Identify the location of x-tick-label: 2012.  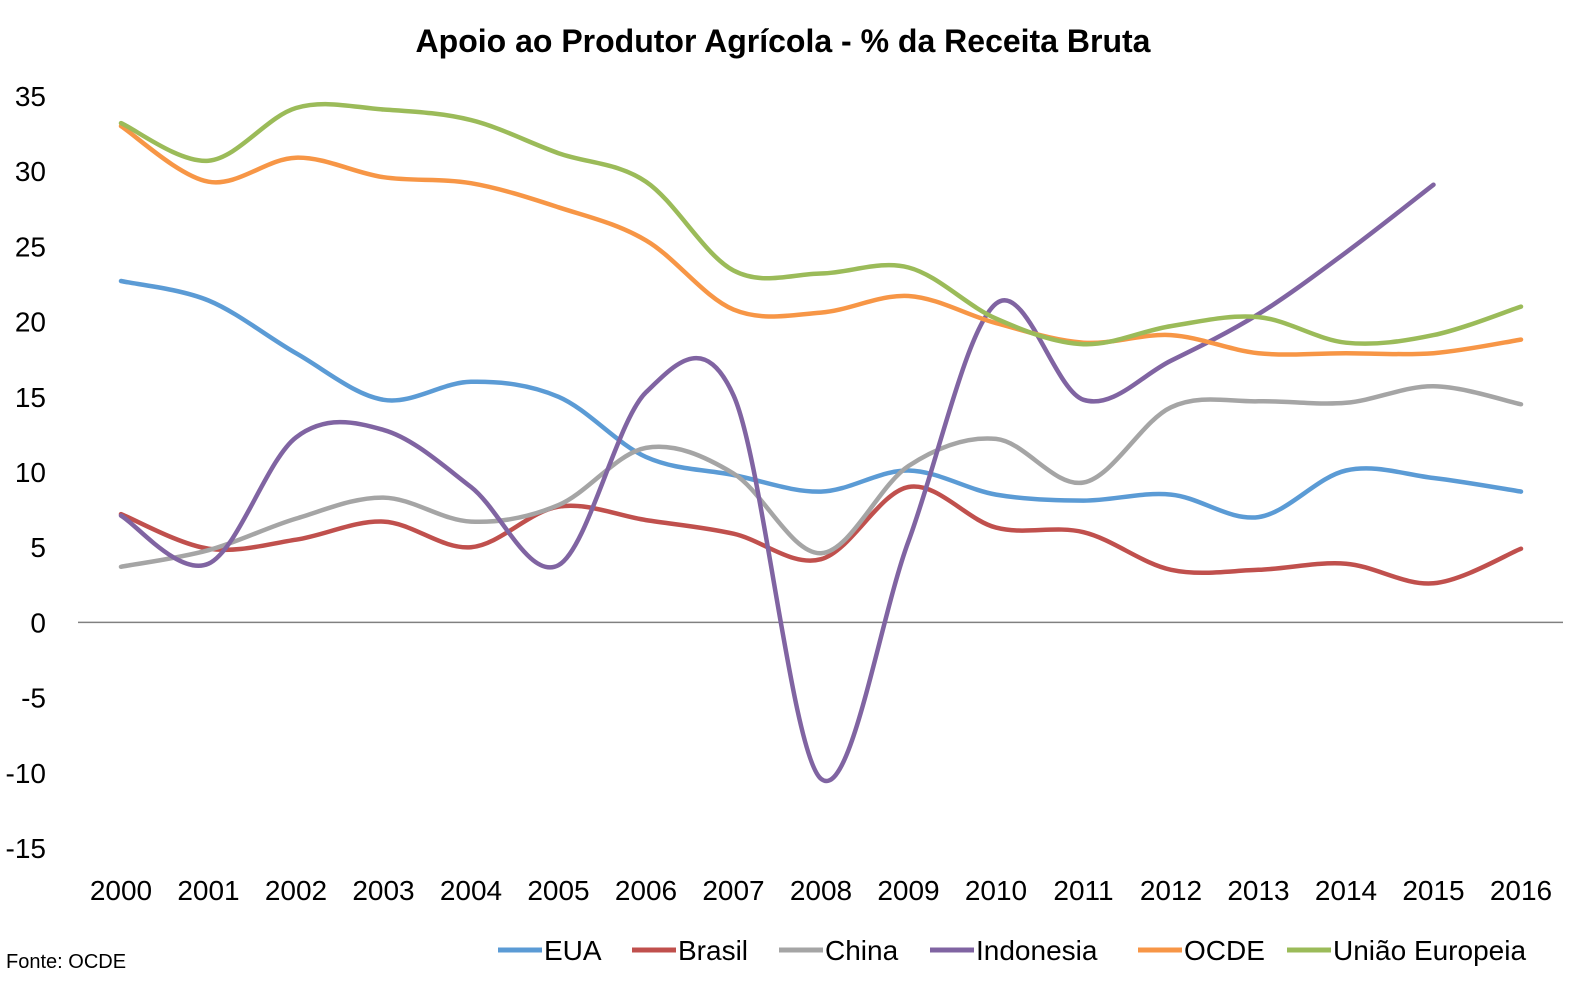
(1171, 890).